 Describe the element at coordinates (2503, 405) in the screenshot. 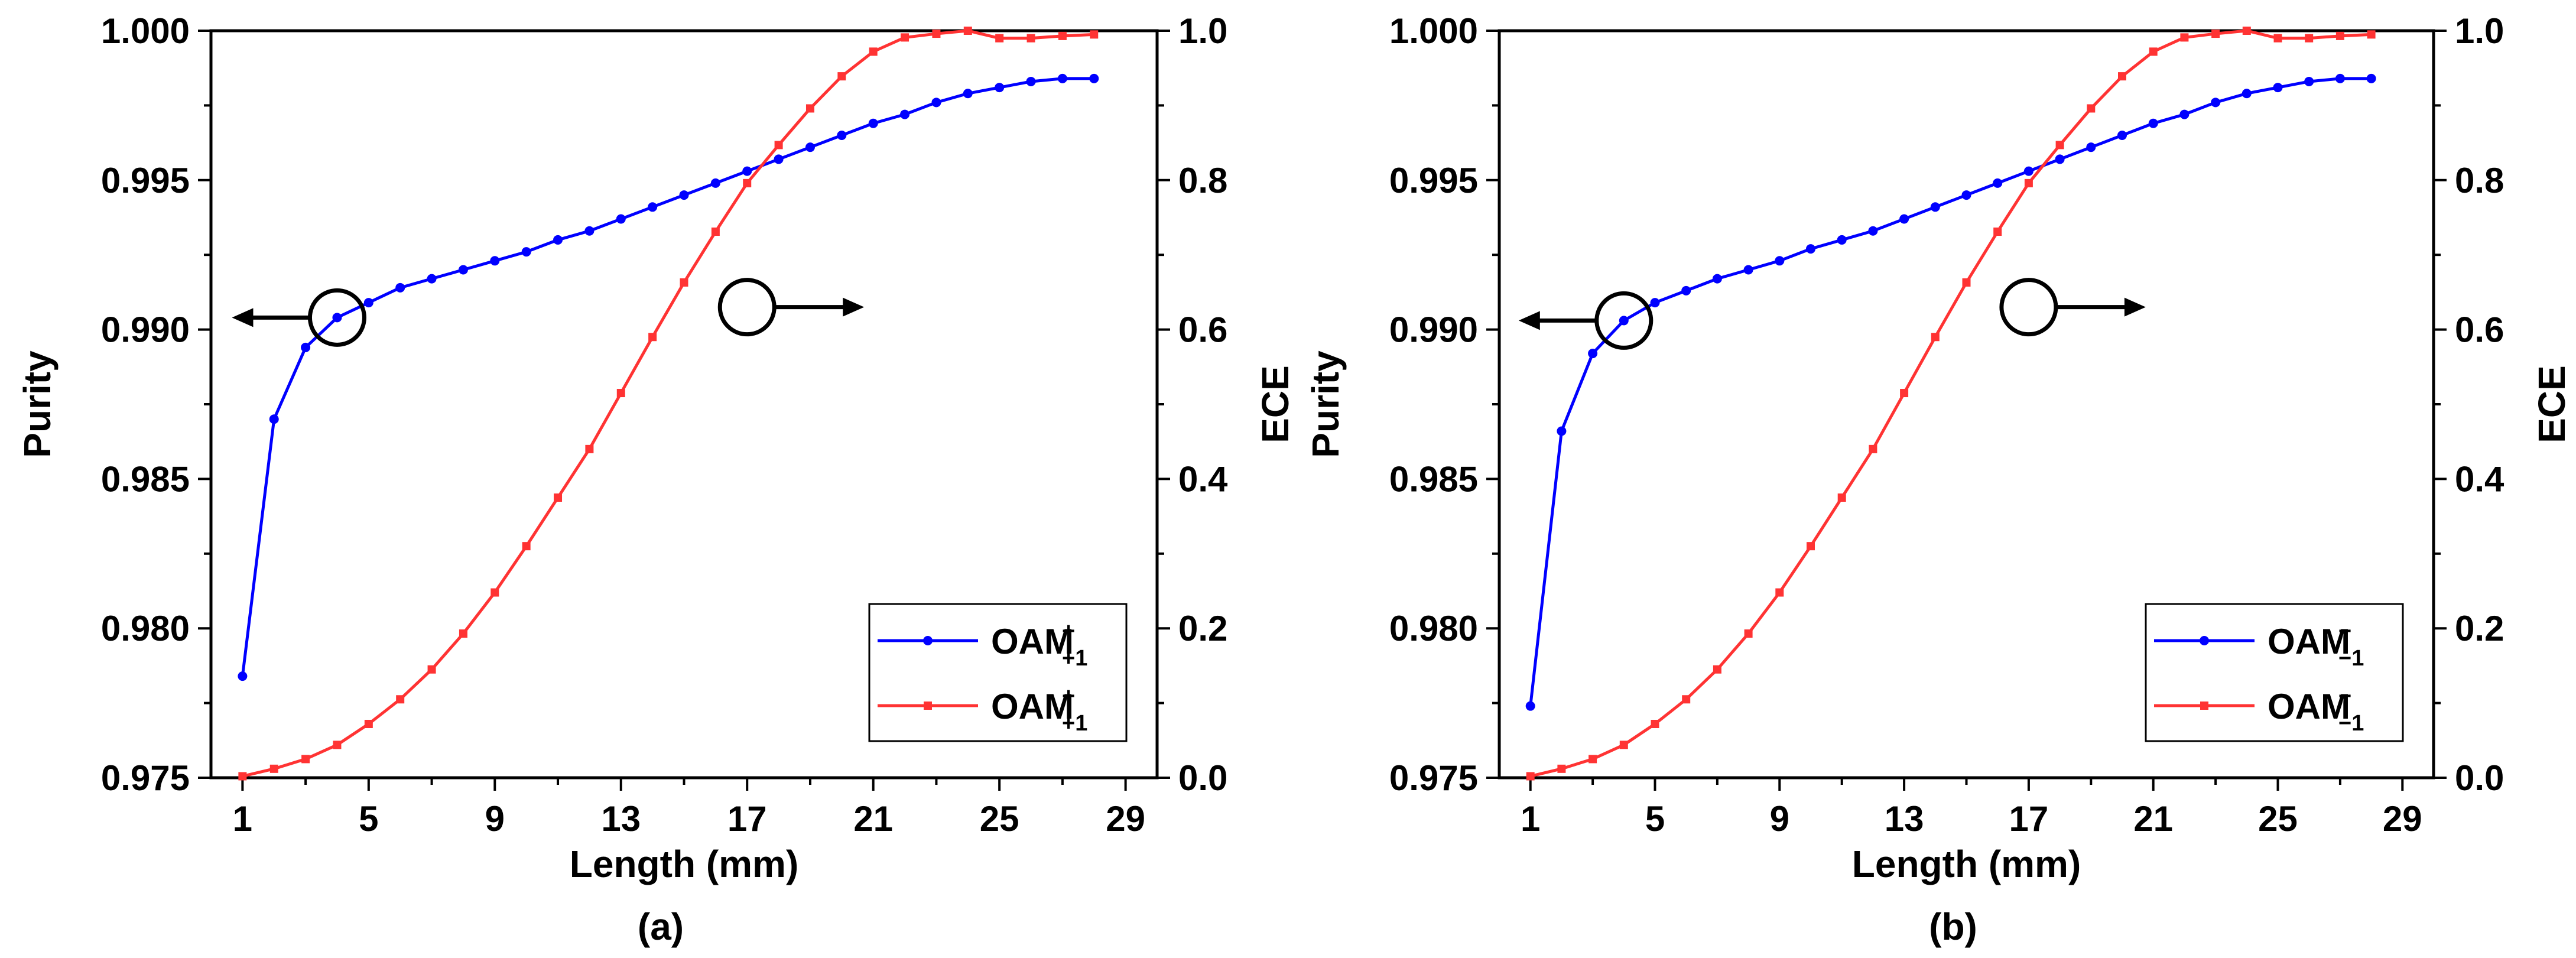

I see `right-y-axis: 0.0 0.2 0.4 0.6 0.8 1.0 ECE` at that location.